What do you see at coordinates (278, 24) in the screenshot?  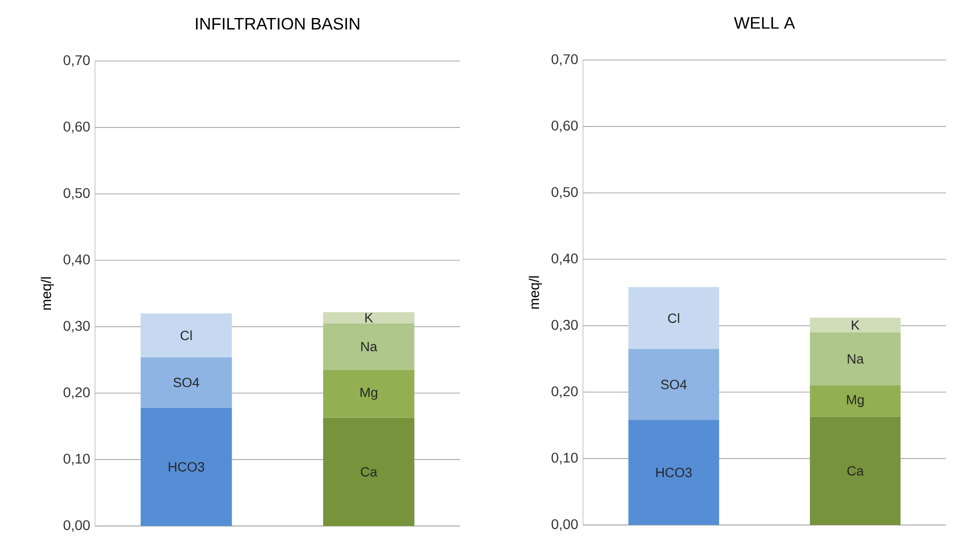 I see `chart-title: INFILTRATION BASIN` at bounding box center [278, 24].